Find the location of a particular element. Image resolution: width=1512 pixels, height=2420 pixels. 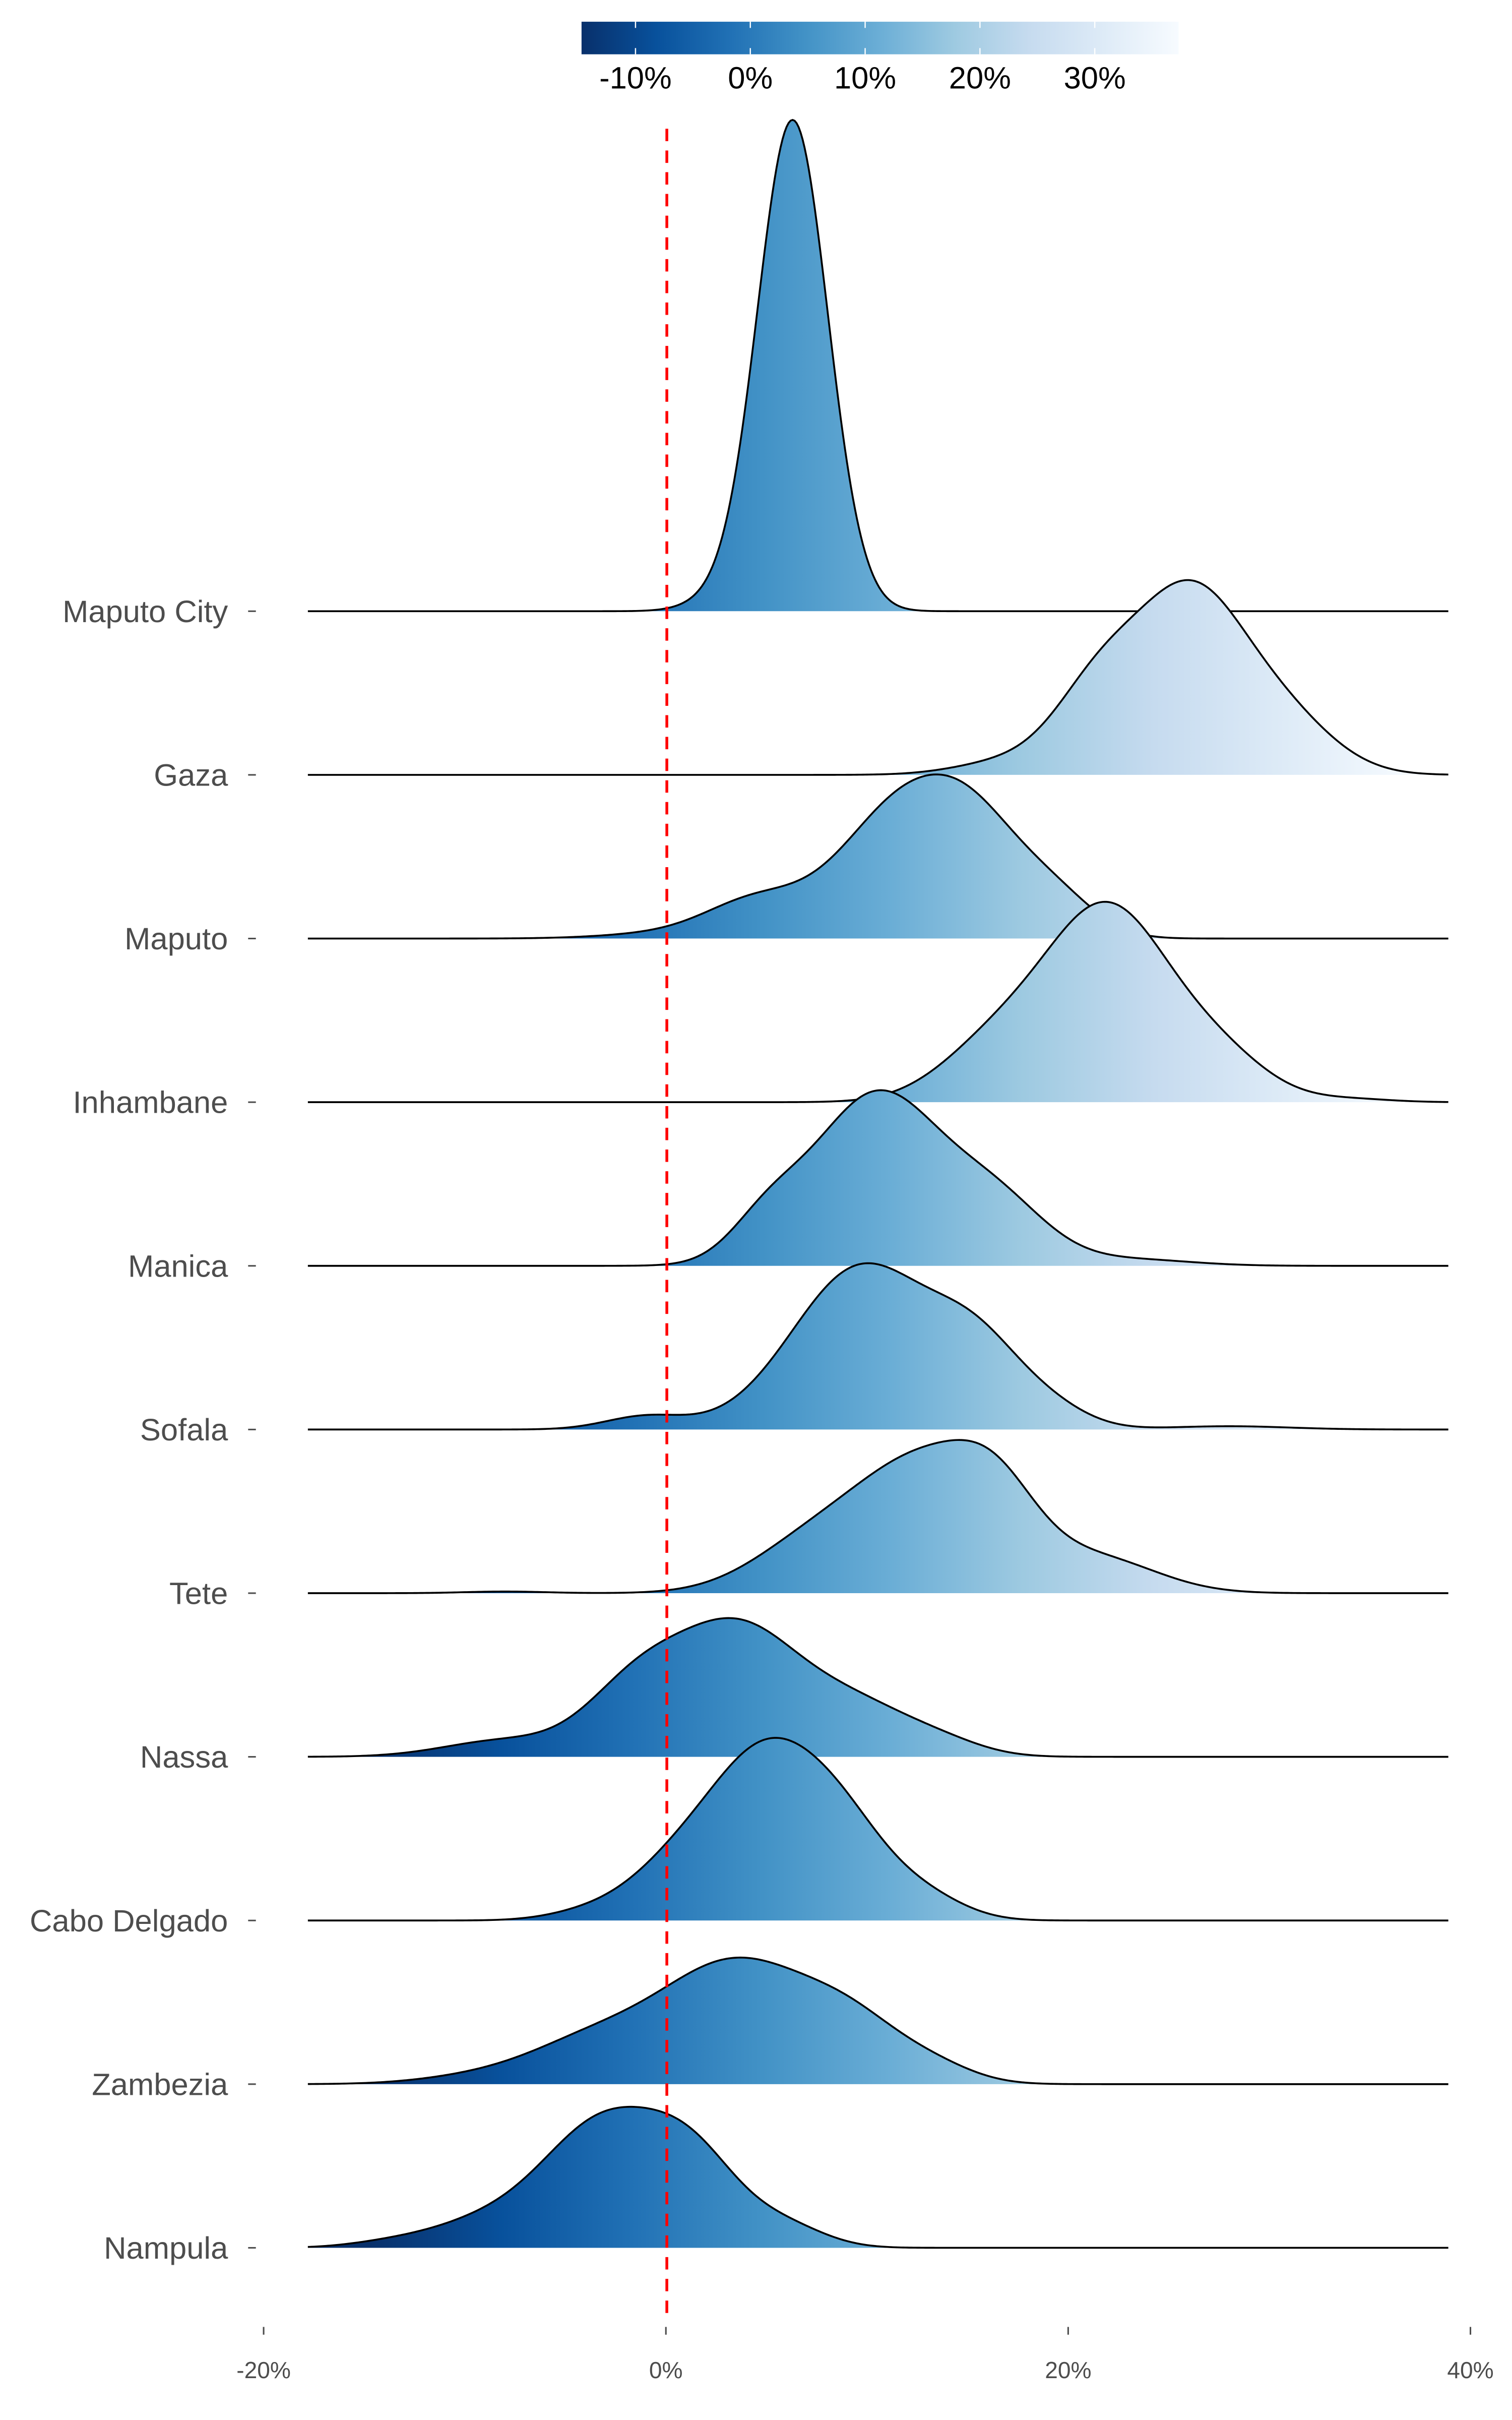

y-tick-label: Nassa is located at coordinates (184, 1757).